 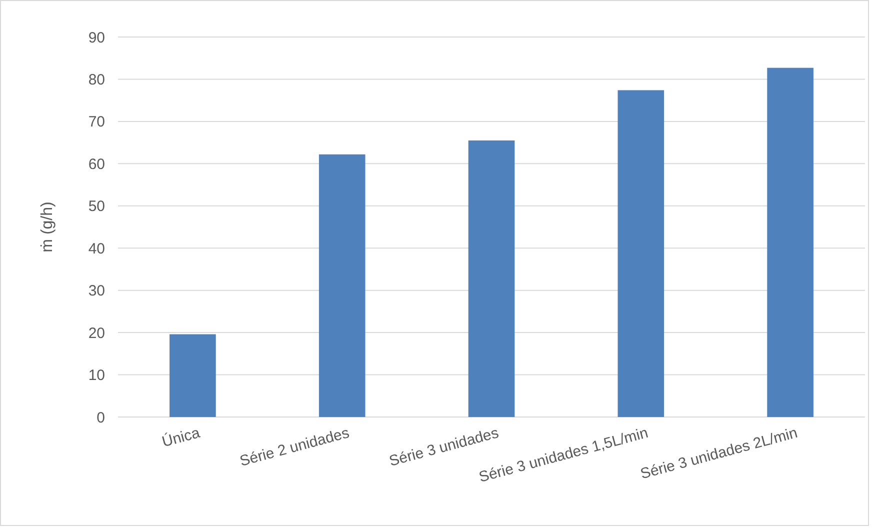 What do you see at coordinates (96, 375) in the screenshot?
I see `y-tick-label: 10` at bounding box center [96, 375].